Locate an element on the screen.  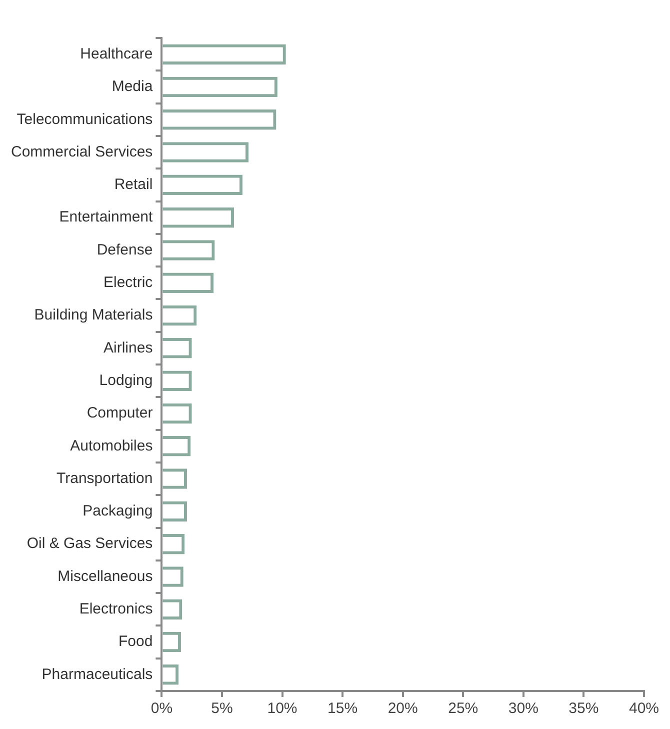
y-tick-label: Computer is located at coordinates (119, 413).